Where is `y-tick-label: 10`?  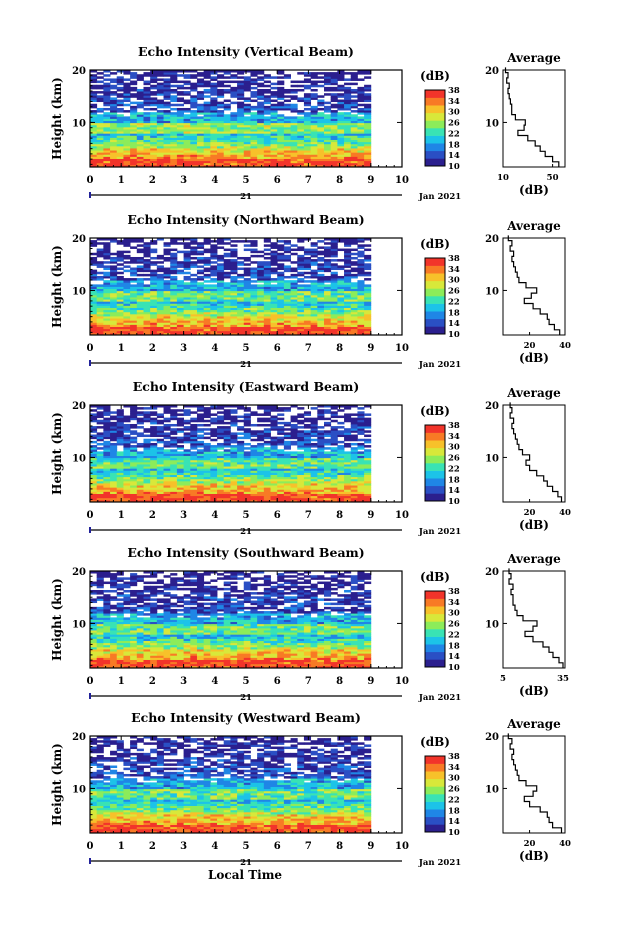
y-tick-label: 10 is located at coordinates (79, 123).